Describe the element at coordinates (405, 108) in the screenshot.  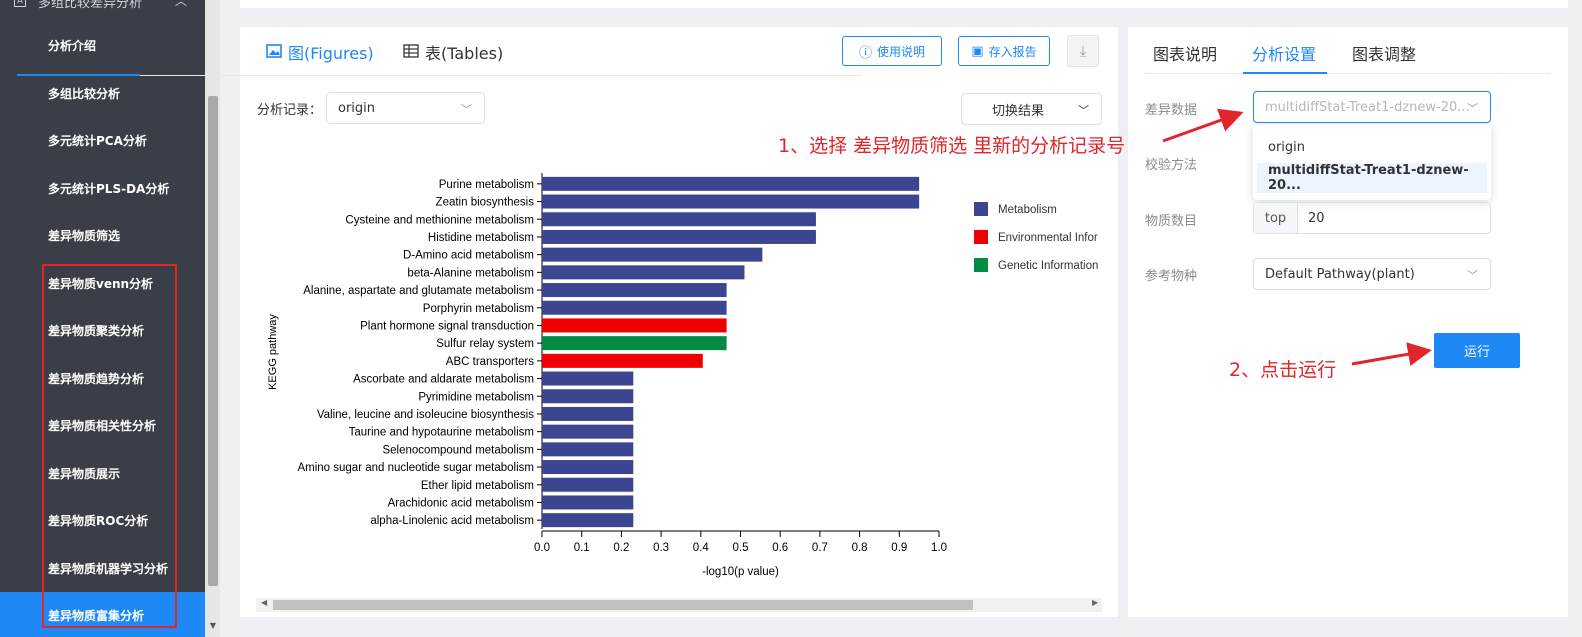
I see `record-select: origin ﹀` at that location.